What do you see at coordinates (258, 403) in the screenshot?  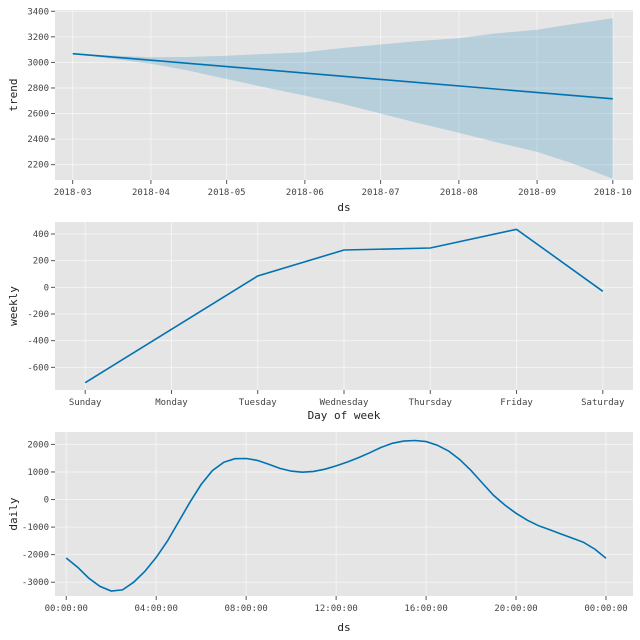 I see `weekly-xtick-label-2: Tuesday` at bounding box center [258, 403].